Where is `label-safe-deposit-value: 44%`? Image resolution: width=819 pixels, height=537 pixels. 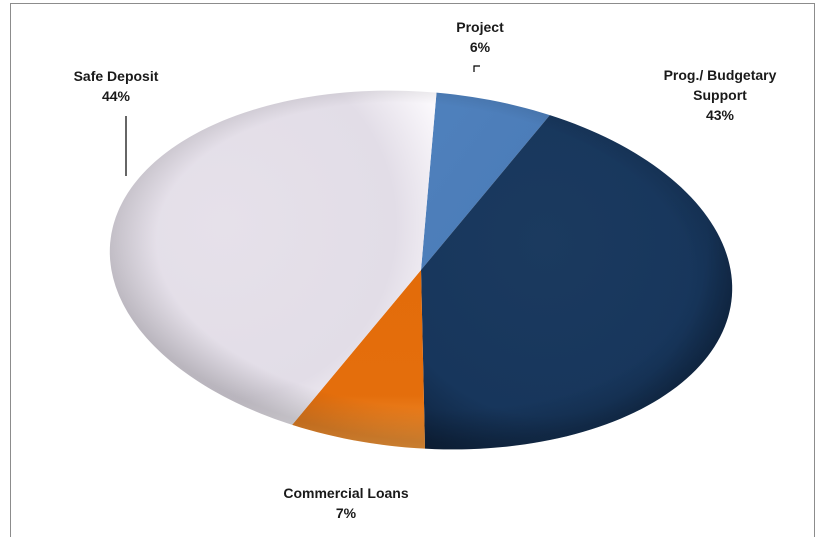
label-safe-deposit-value: 44% is located at coordinates (116, 96).